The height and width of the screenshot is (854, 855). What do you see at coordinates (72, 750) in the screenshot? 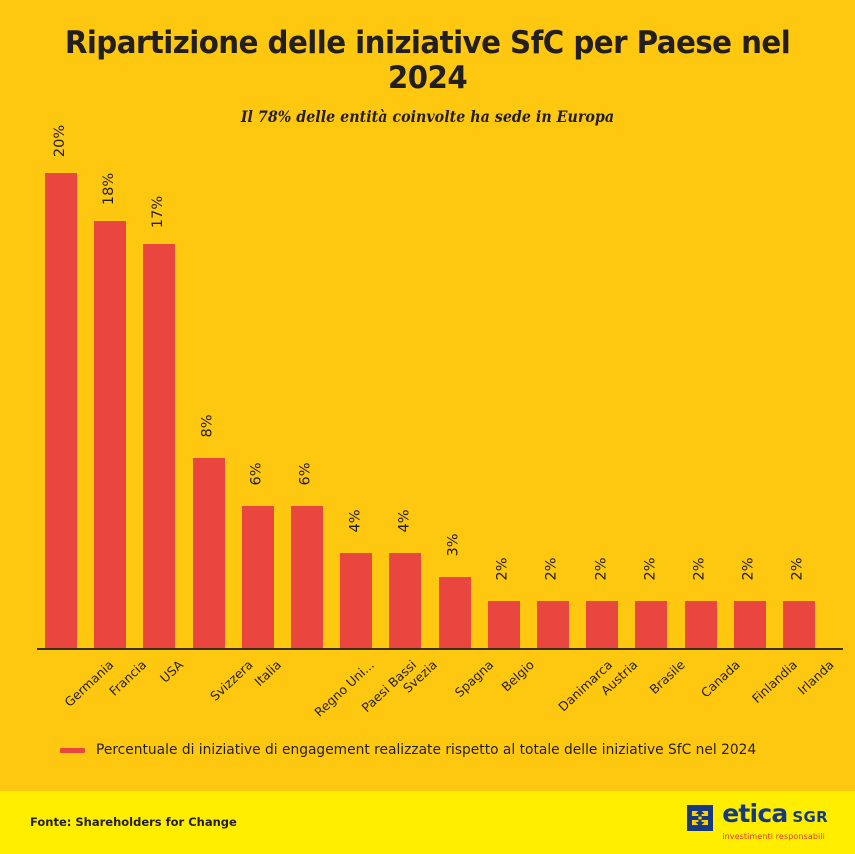
I see `legend-swatch-icon` at bounding box center [72, 750].